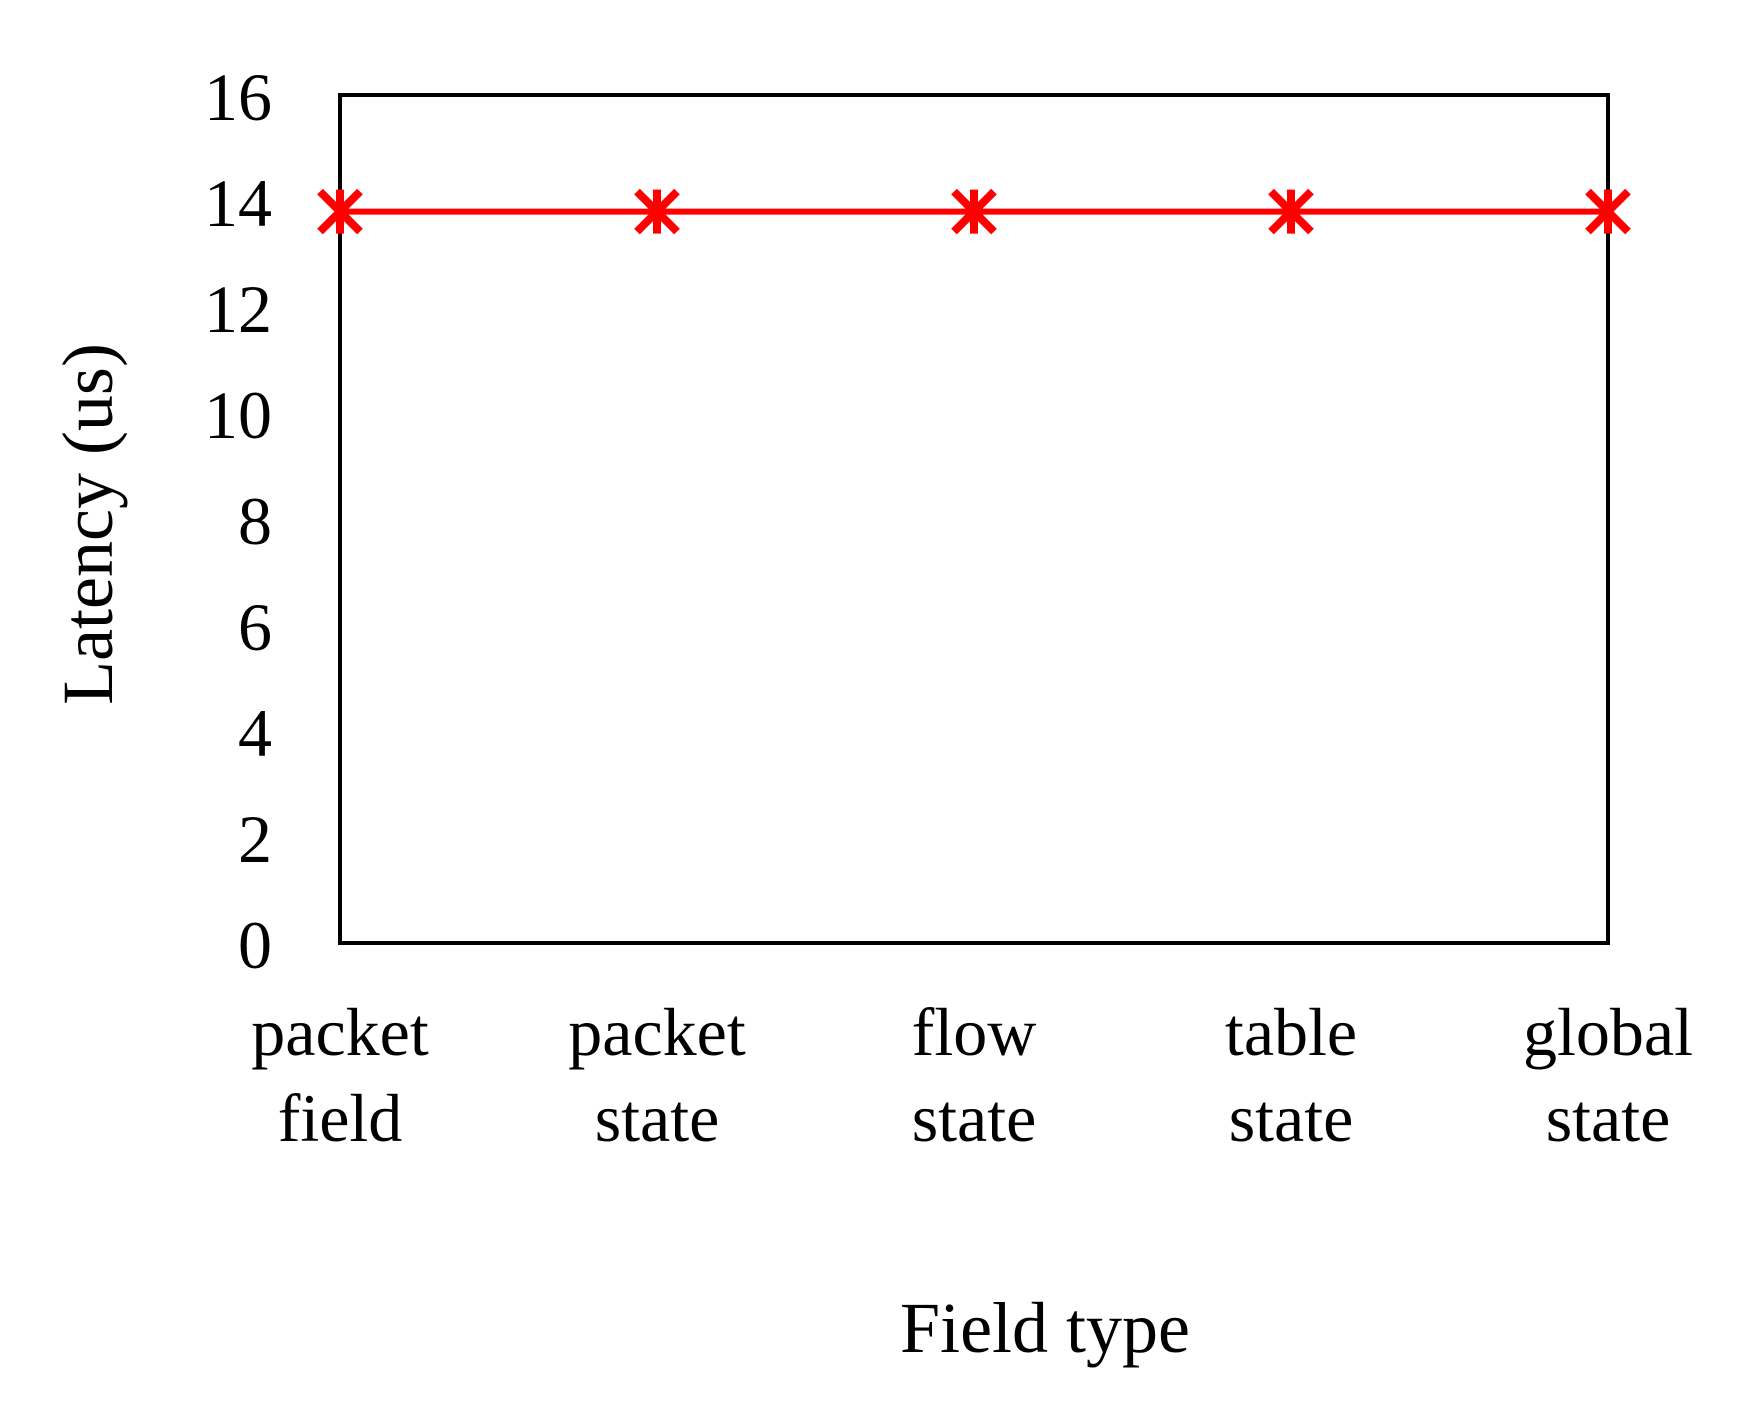 The image size is (1744, 1409). Describe the element at coordinates (1045, 1328) in the screenshot. I see `x-axis-label: Field type` at that location.